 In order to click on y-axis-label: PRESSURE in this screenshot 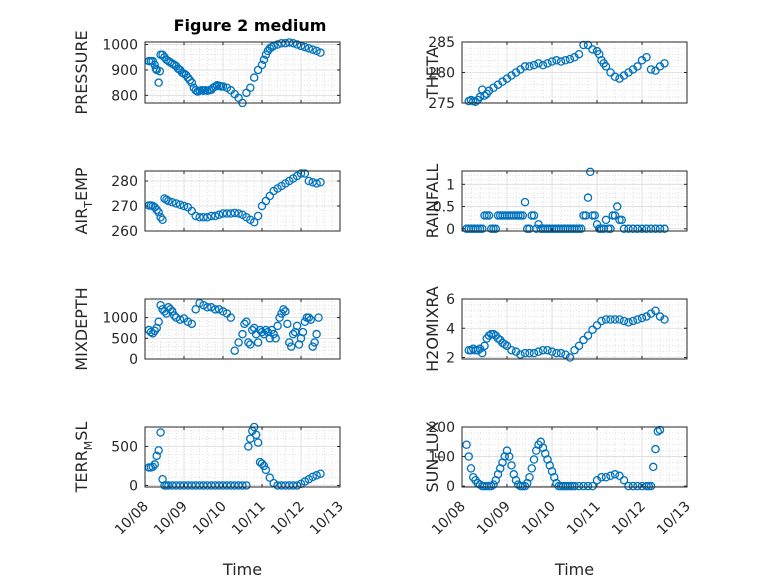, I will do `click(81, 72)`.